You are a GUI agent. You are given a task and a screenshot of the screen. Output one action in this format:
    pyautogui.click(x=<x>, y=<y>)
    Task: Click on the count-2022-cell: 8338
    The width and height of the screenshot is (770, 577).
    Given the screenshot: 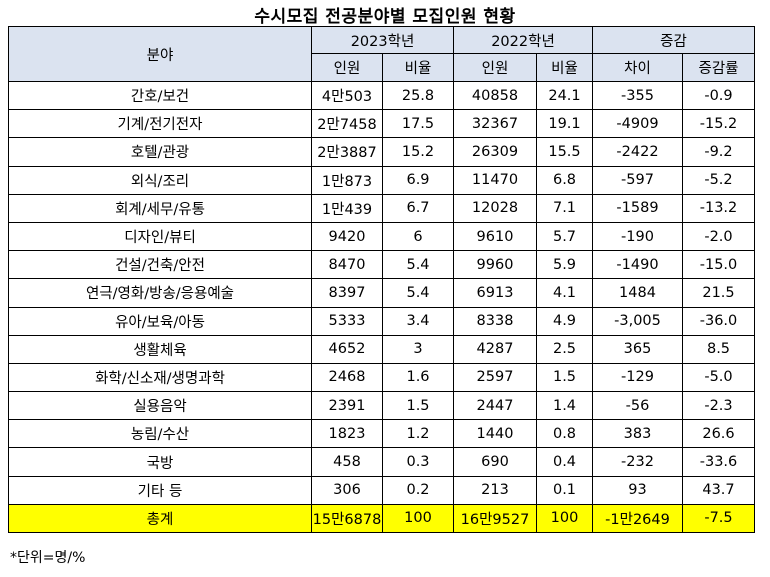 What is the action you would take?
    pyautogui.click(x=495, y=321)
    